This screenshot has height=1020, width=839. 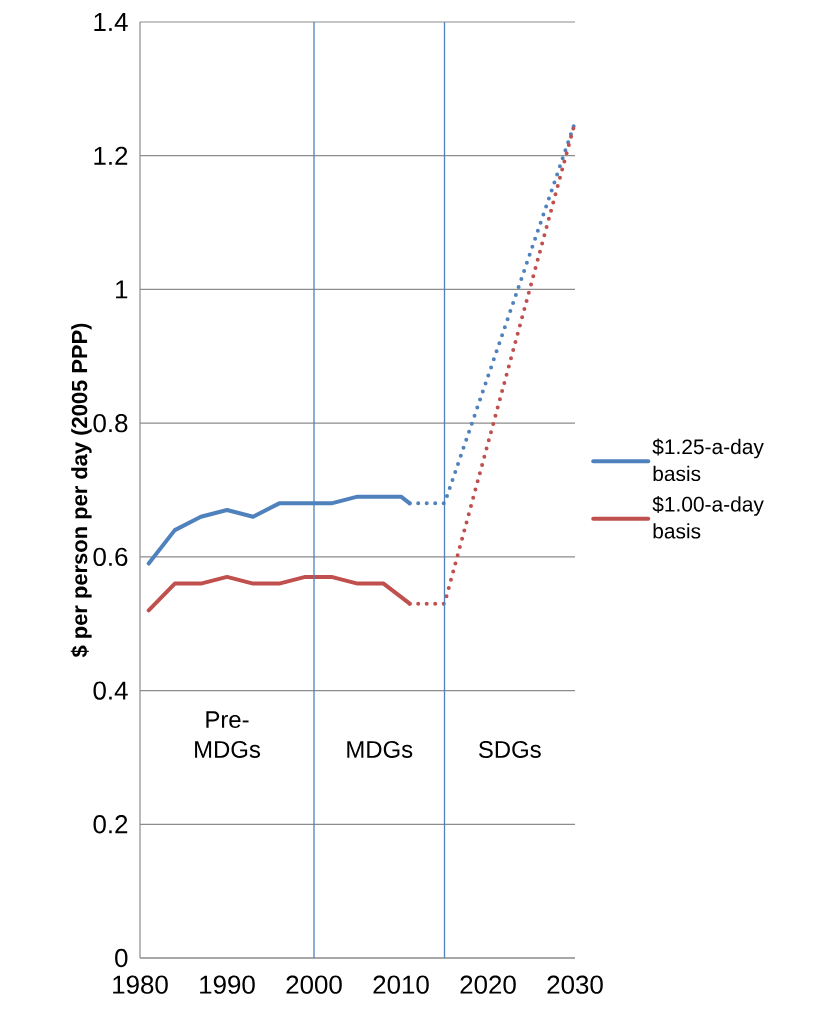 What do you see at coordinates (488, 984) in the screenshot?
I see `x-tick-label: 2020` at bounding box center [488, 984].